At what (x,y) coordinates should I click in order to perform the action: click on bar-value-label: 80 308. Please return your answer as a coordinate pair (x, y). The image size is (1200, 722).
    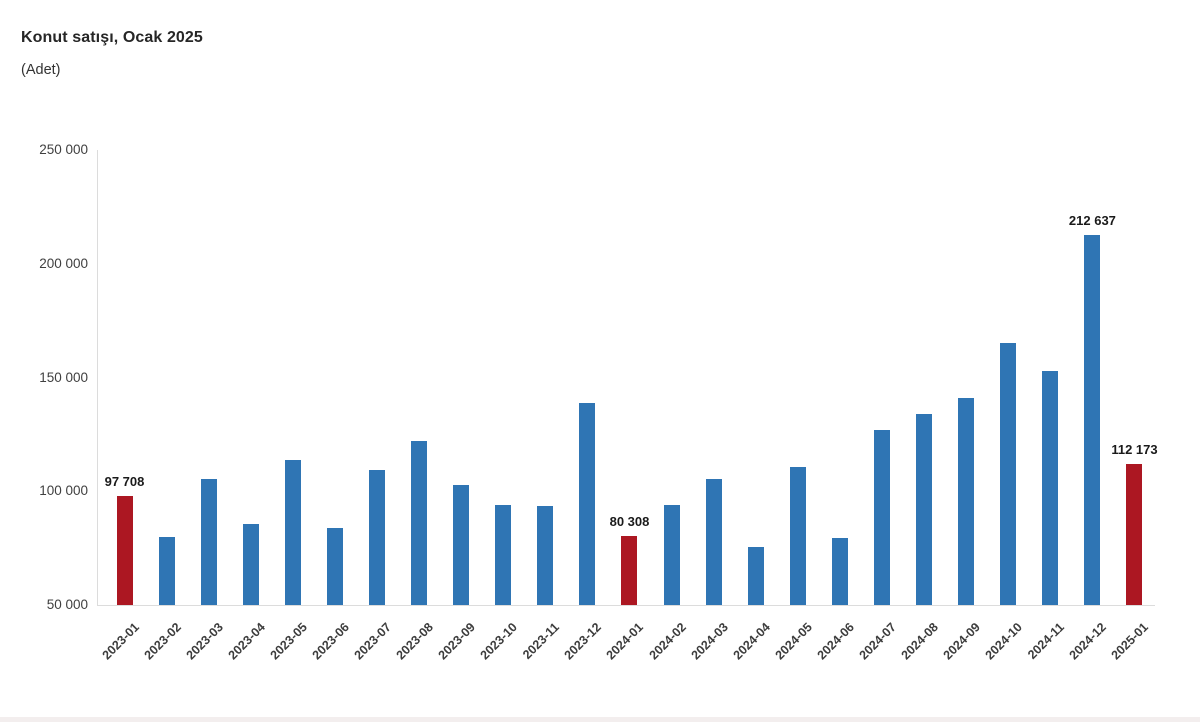
    Looking at the image, I should click on (629, 522).